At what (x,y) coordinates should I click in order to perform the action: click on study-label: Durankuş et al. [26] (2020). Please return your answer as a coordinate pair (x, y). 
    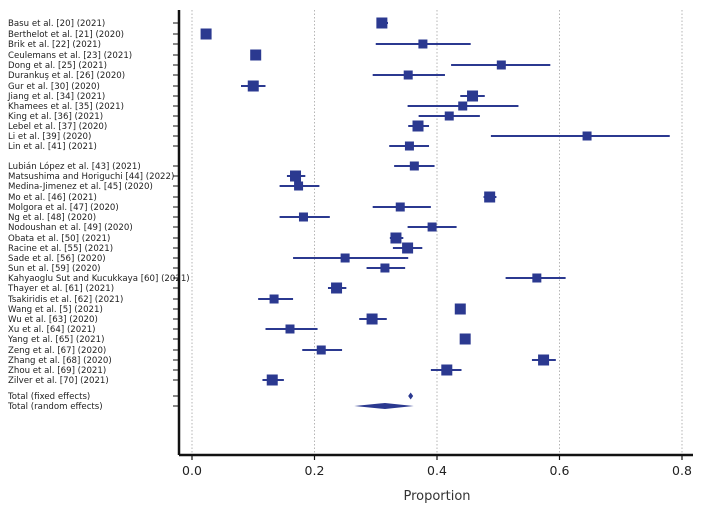
    Looking at the image, I should click on (66, 76).